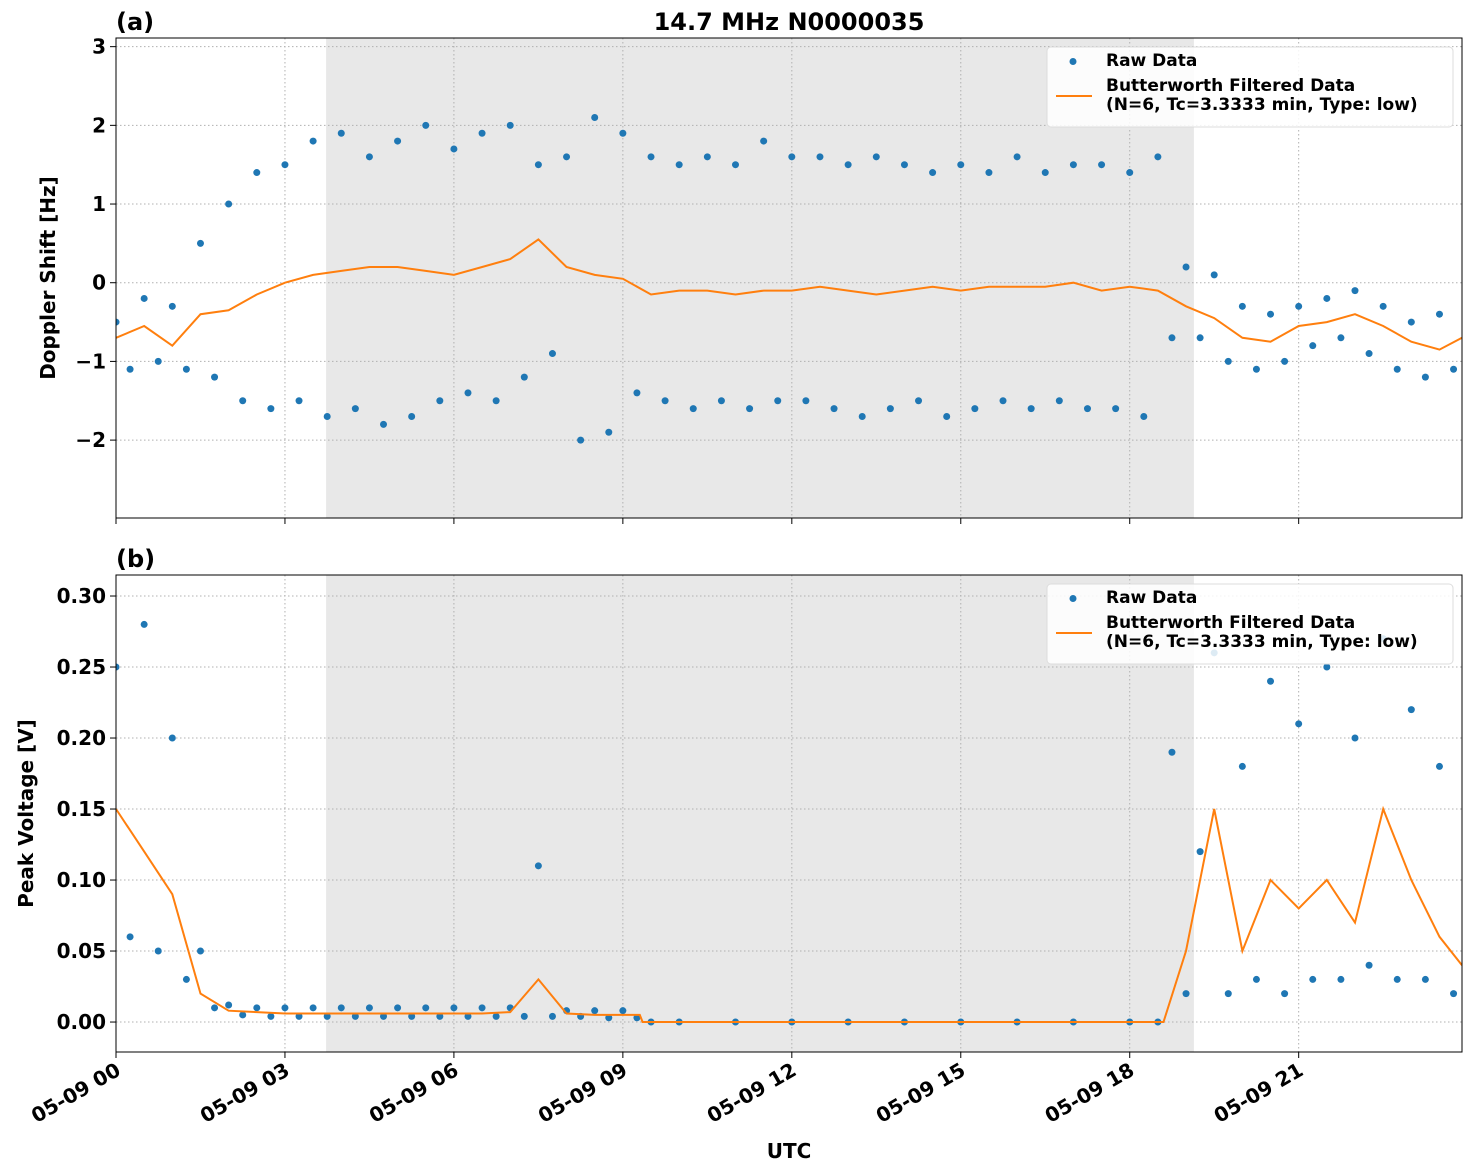  What do you see at coordinates (789, 1151) in the screenshot?
I see `x-axis-label: UTC` at bounding box center [789, 1151].